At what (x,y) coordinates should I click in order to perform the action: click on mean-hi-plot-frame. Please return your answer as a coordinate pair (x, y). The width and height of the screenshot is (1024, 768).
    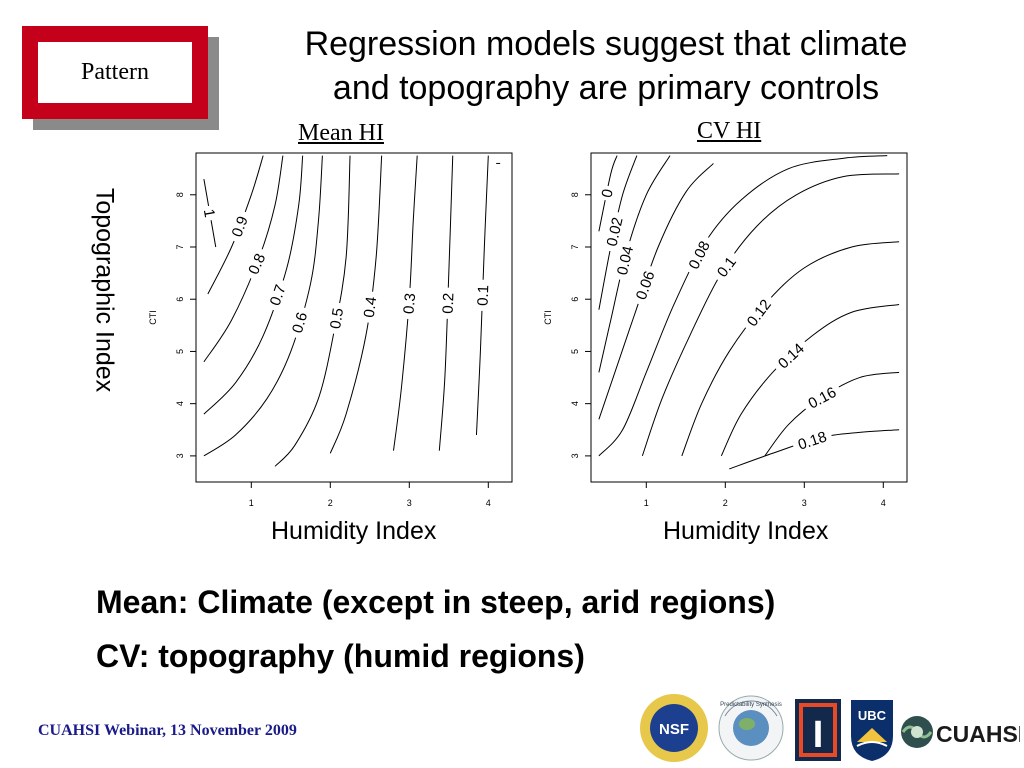
    Looking at the image, I should click on (354, 317).